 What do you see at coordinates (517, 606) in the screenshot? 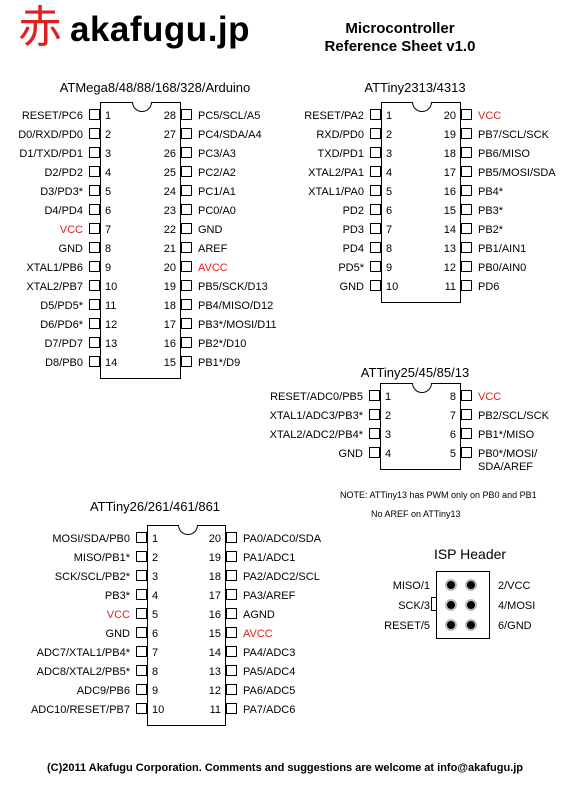
I see `isp-pin-label-right: 4/MOSI` at bounding box center [517, 606].